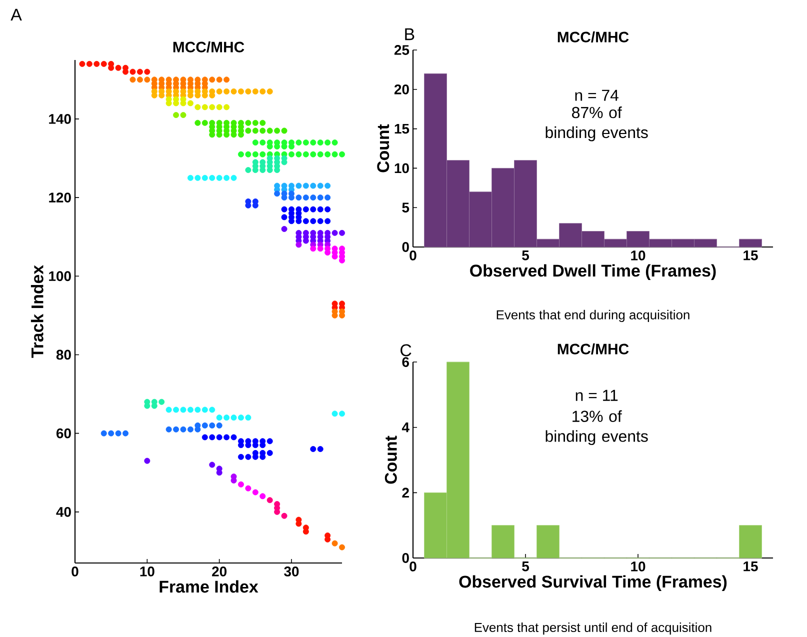 The width and height of the screenshot is (807, 637). I want to click on y-tick-label: 25, so click(402, 50).